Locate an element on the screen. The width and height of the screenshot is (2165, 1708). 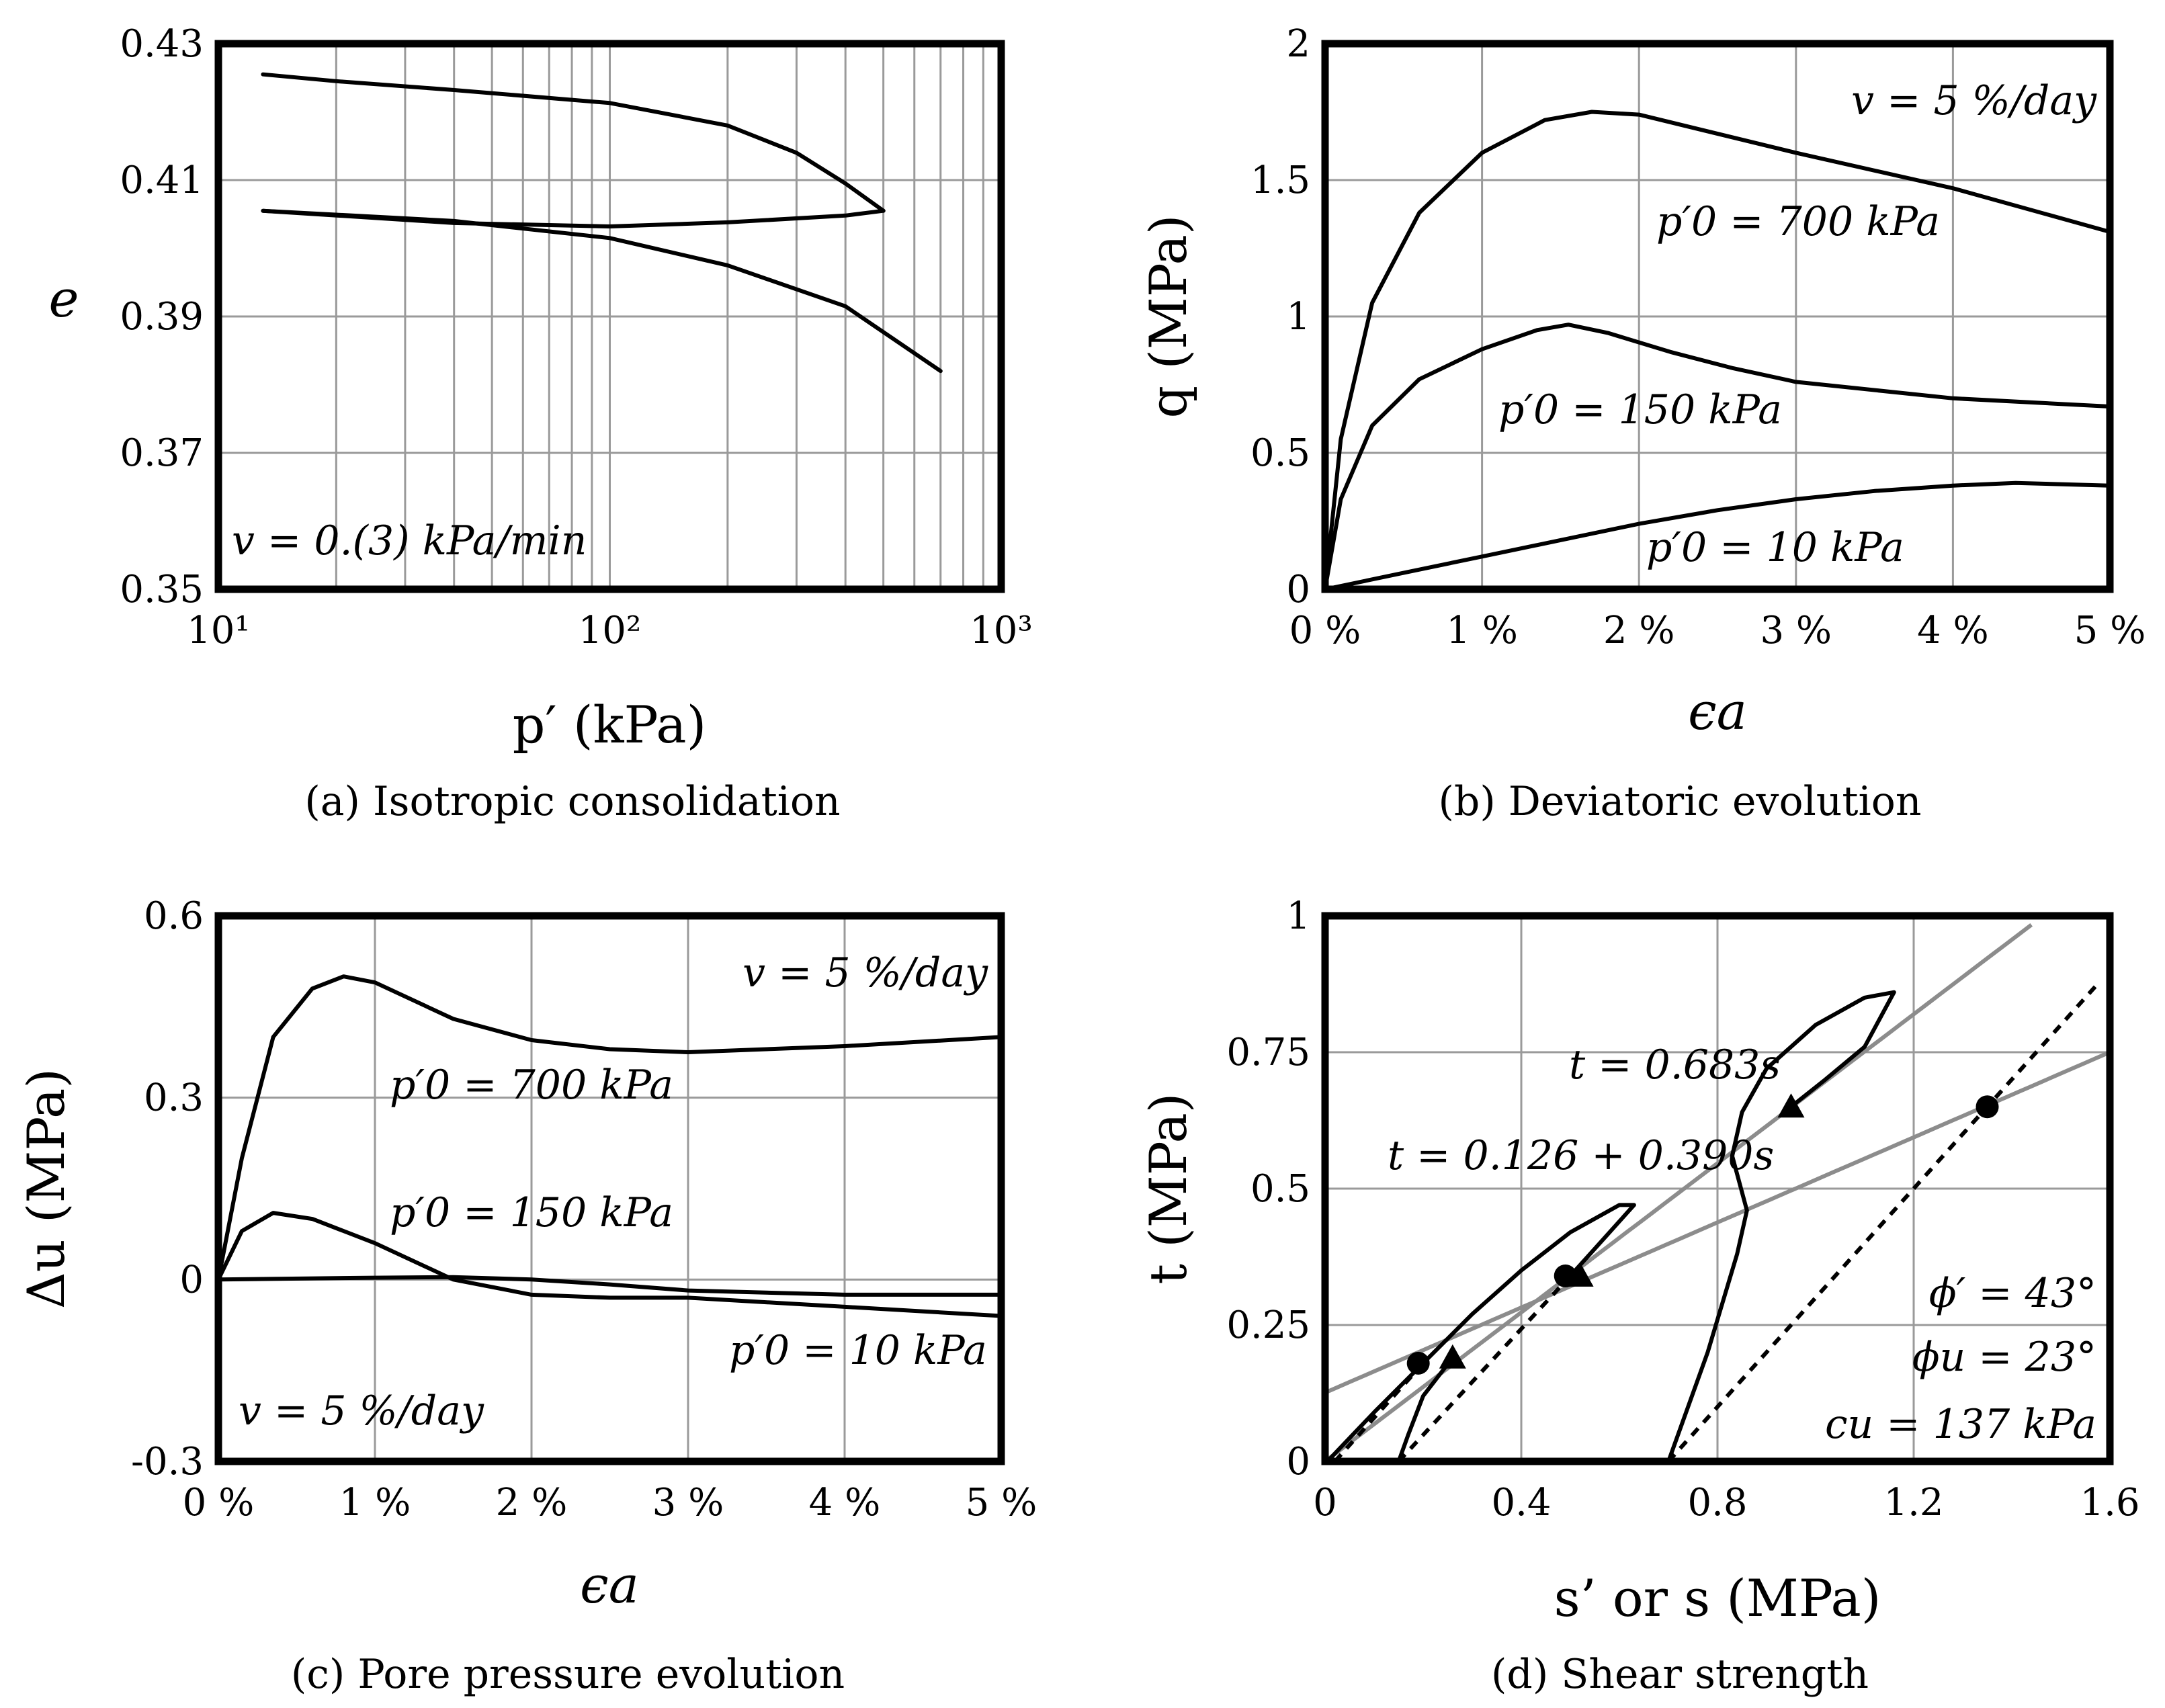
panel-c-rate-annotation-bottom: v = 5 %/day is located at coordinates (362, 1411).